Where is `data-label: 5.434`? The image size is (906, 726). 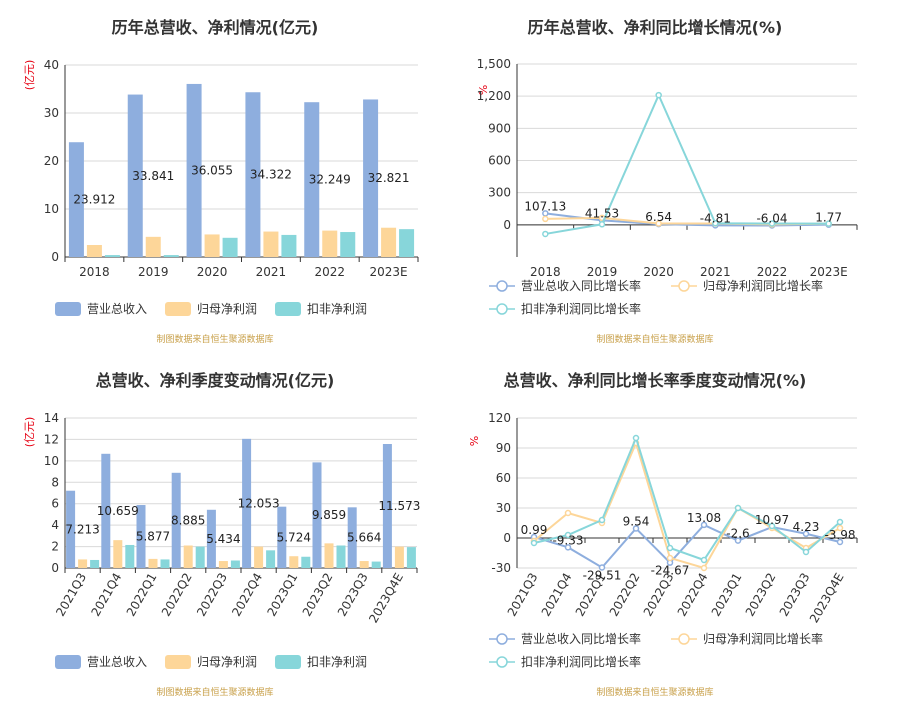 data-label: 5.434 is located at coordinates (223, 539).